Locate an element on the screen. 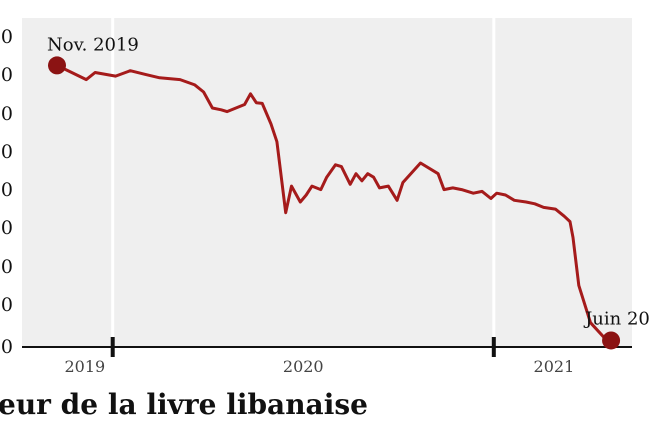 This screenshot has height=429, width=660. y-axis-tick-labels: 0000000000000 is located at coordinates (6, 192).